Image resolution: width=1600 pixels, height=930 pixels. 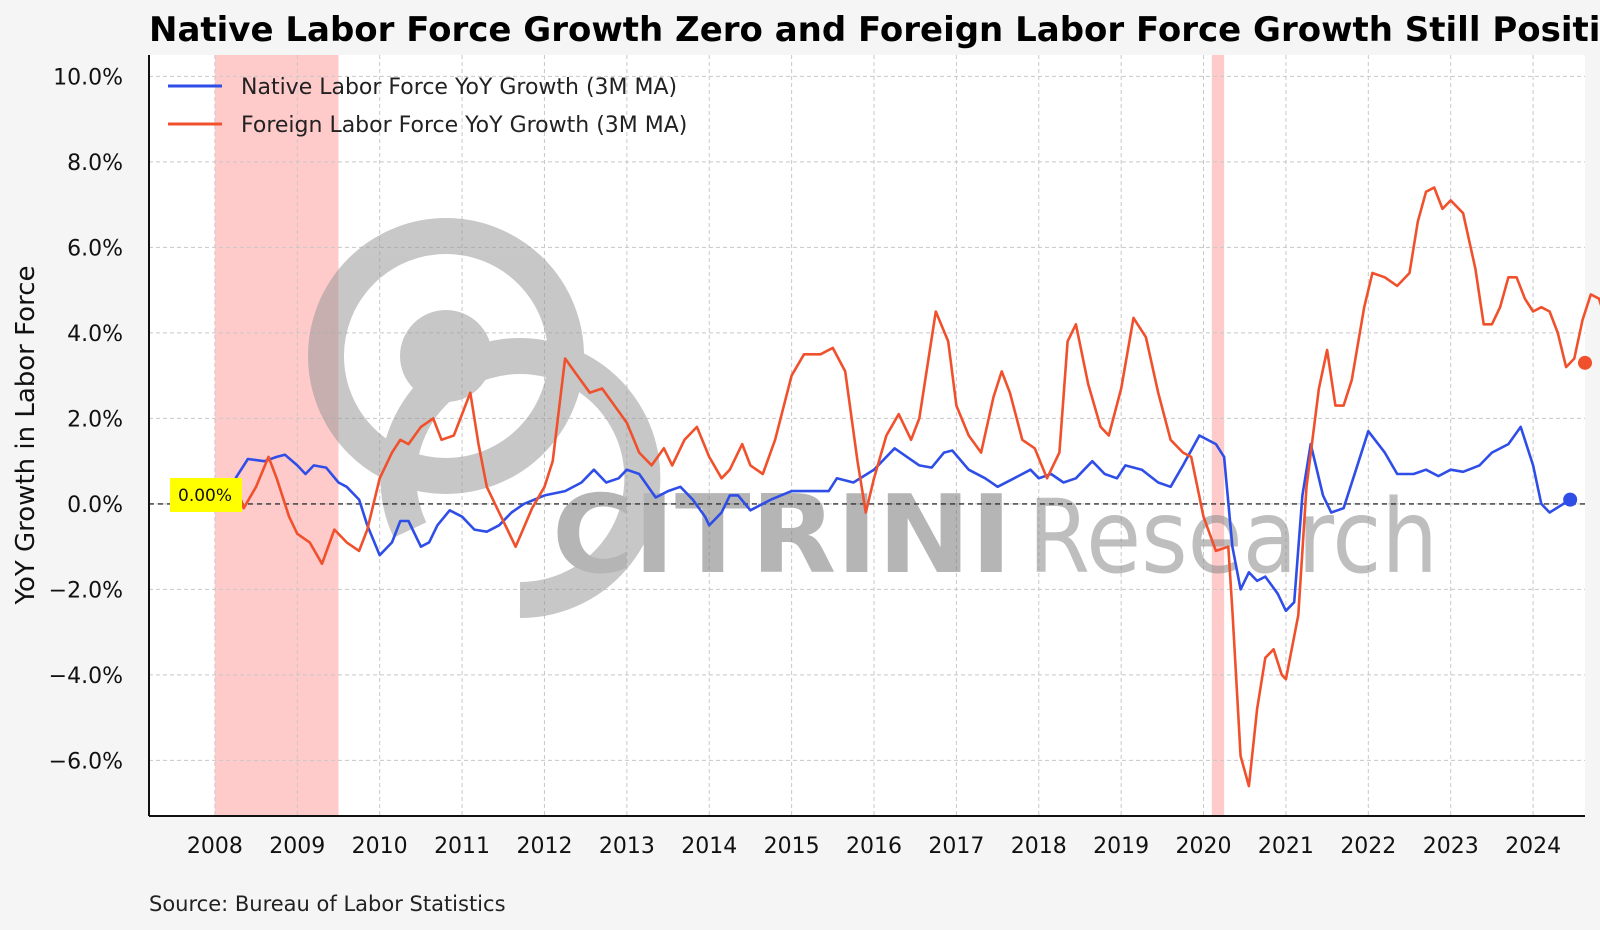 I want to click on x-tick-label: 2011, so click(x=462, y=846).